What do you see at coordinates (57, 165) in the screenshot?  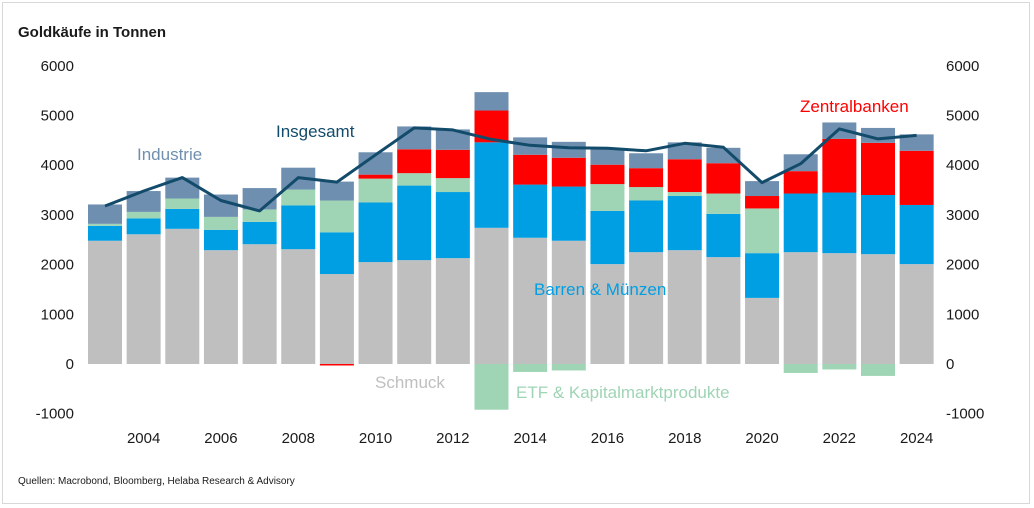 I see `y-tick-left: 4000` at bounding box center [57, 165].